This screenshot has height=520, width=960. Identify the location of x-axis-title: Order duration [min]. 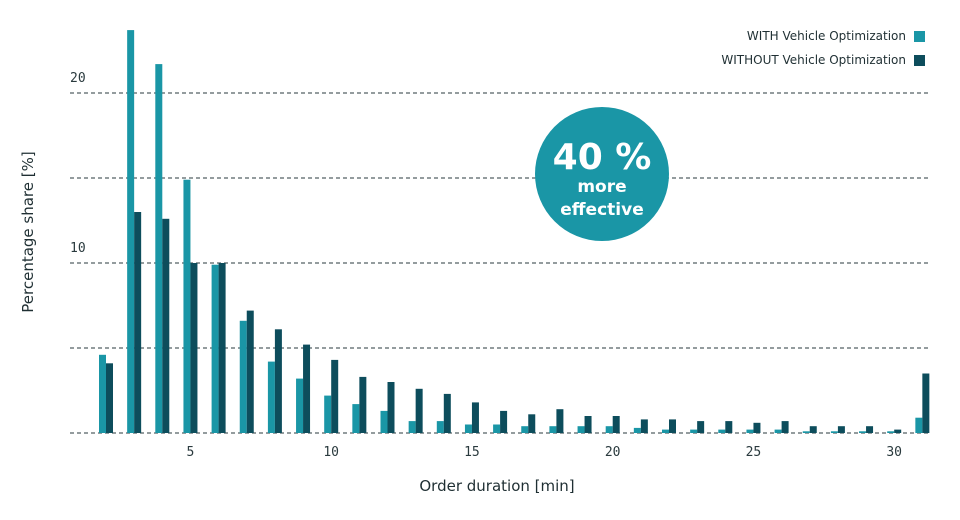
(496, 486).